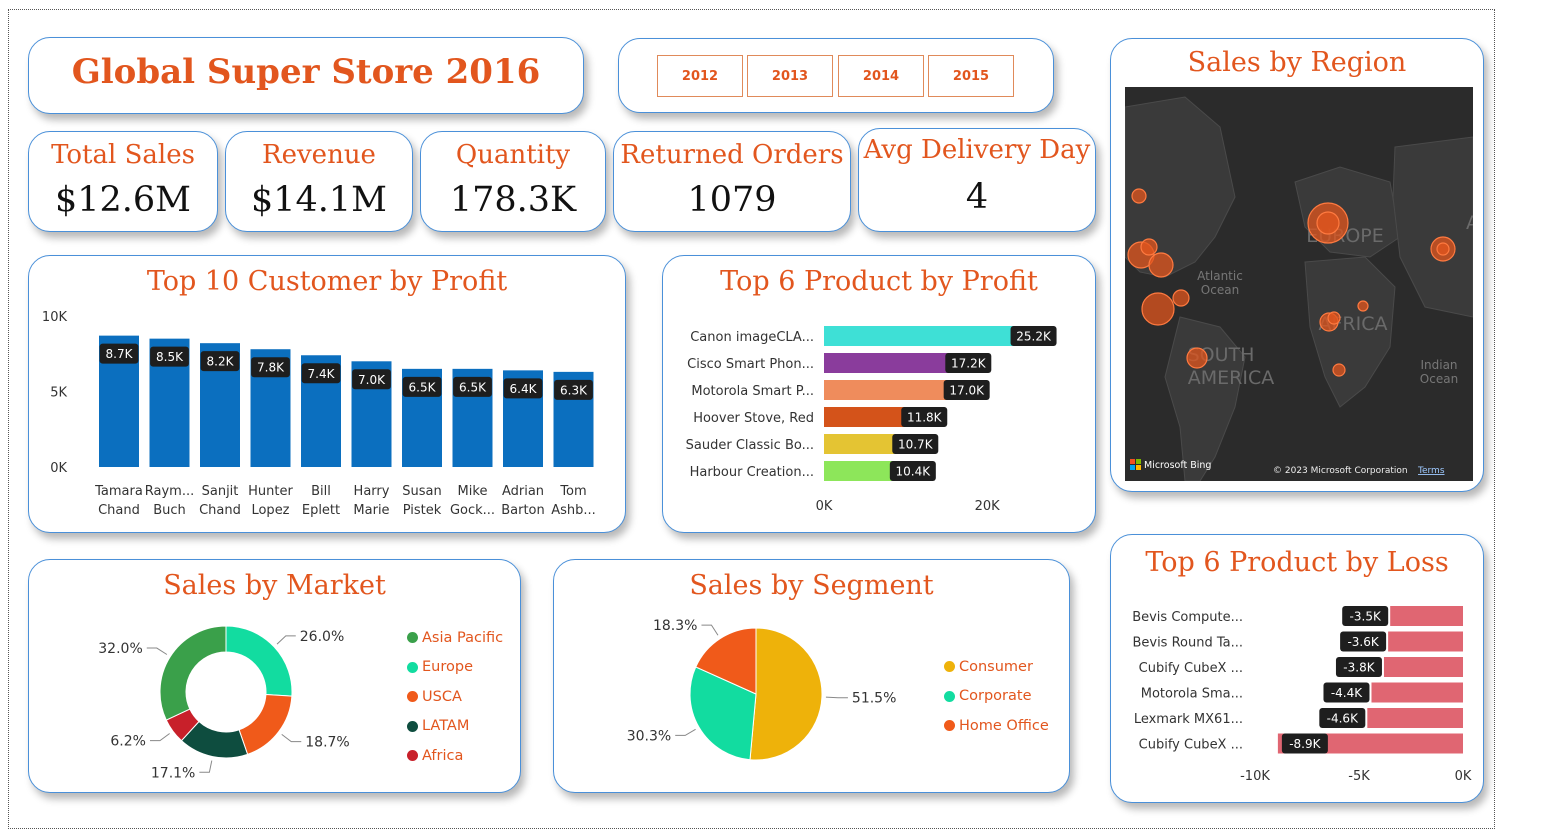 The image size is (1542, 829). What do you see at coordinates (1347, 693) in the screenshot?
I see `bar-data-label: -4.4K` at bounding box center [1347, 693].